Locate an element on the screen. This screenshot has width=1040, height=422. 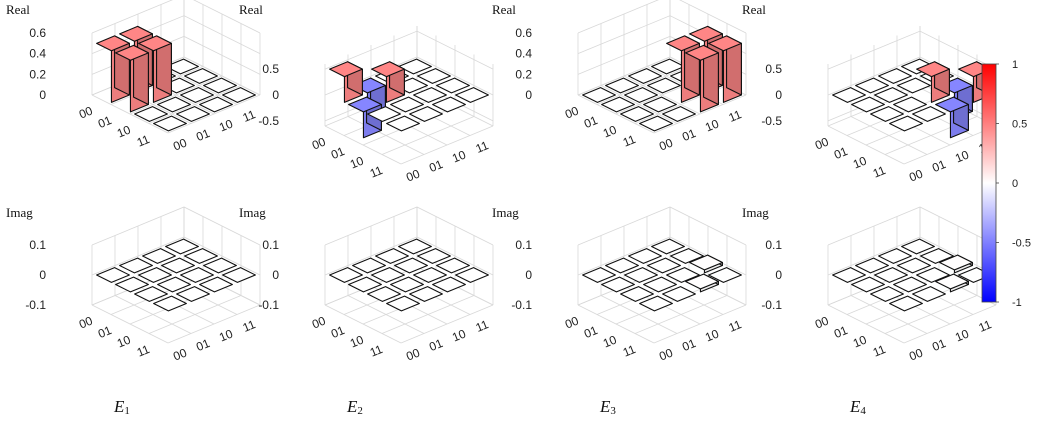
colorbar-tick-label: -1 is located at coordinates (1017, 303).